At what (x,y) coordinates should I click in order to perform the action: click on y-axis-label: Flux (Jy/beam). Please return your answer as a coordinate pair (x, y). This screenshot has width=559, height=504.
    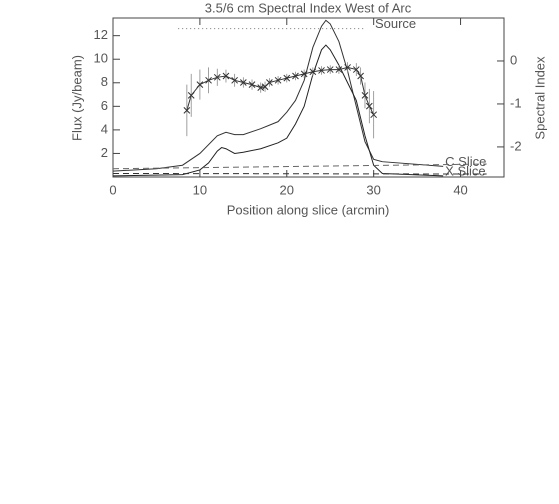
    Looking at the image, I should click on (76, 98).